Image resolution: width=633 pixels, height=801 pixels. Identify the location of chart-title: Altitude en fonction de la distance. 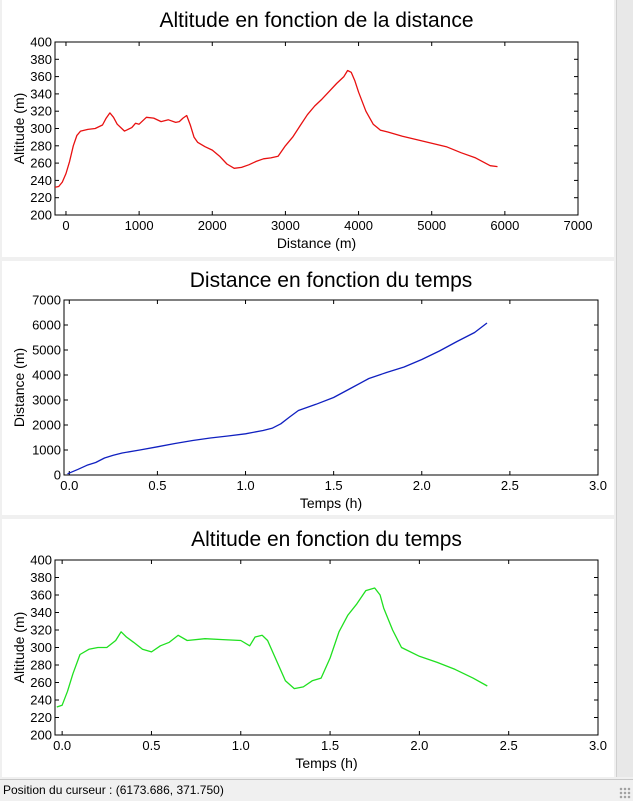
(316, 20).